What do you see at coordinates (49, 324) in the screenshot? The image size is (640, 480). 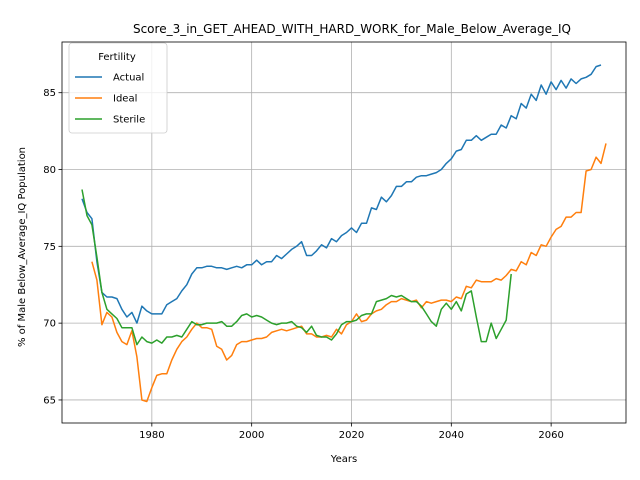 I see `y-tick-label: 70` at bounding box center [49, 324].